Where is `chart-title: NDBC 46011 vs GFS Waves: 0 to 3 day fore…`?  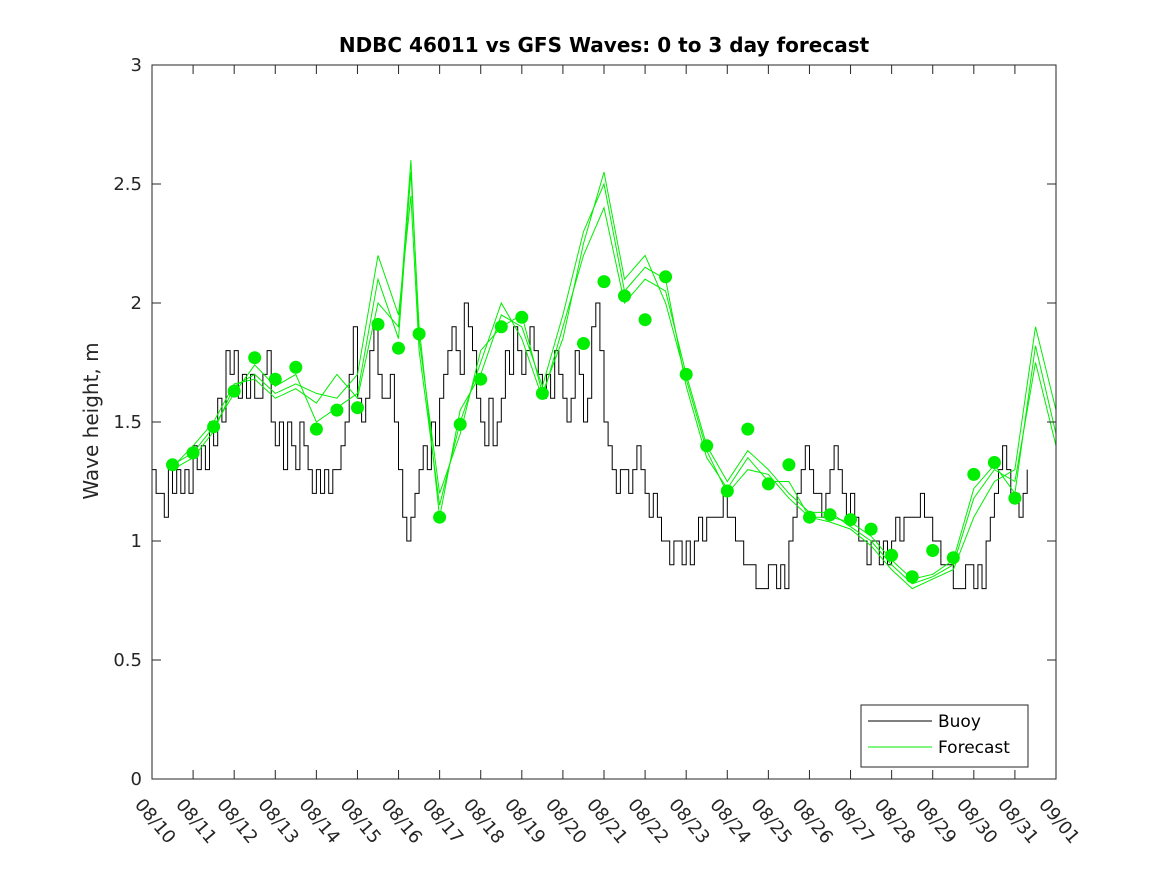
chart-title: NDBC 46011 vs GFS Waves: 0 to 3 day fore… is located at coordinates (604, 45).